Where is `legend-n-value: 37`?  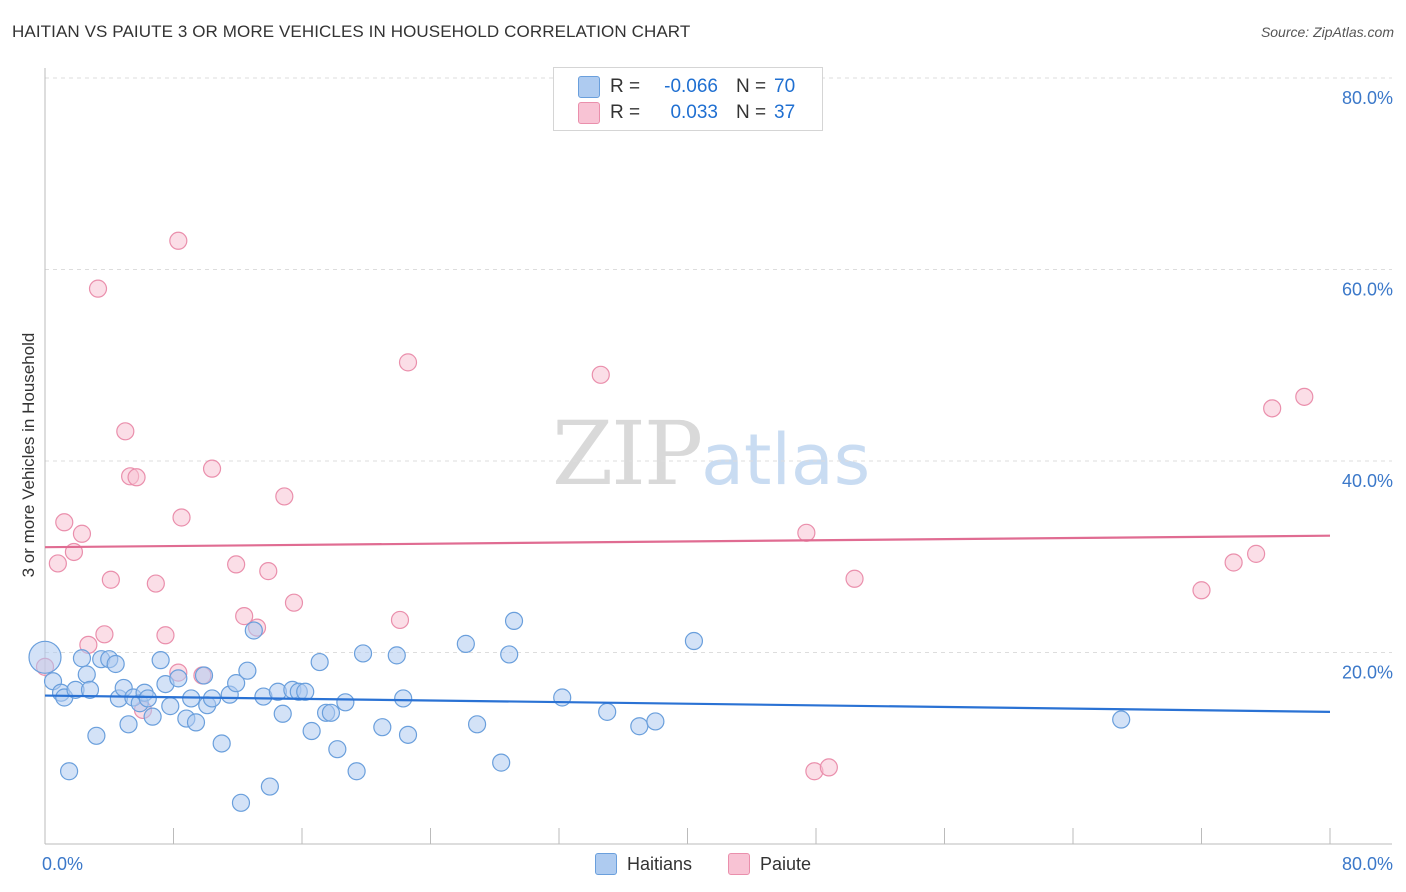 legend-n-value: 37 is located at coordinates (785, 112).